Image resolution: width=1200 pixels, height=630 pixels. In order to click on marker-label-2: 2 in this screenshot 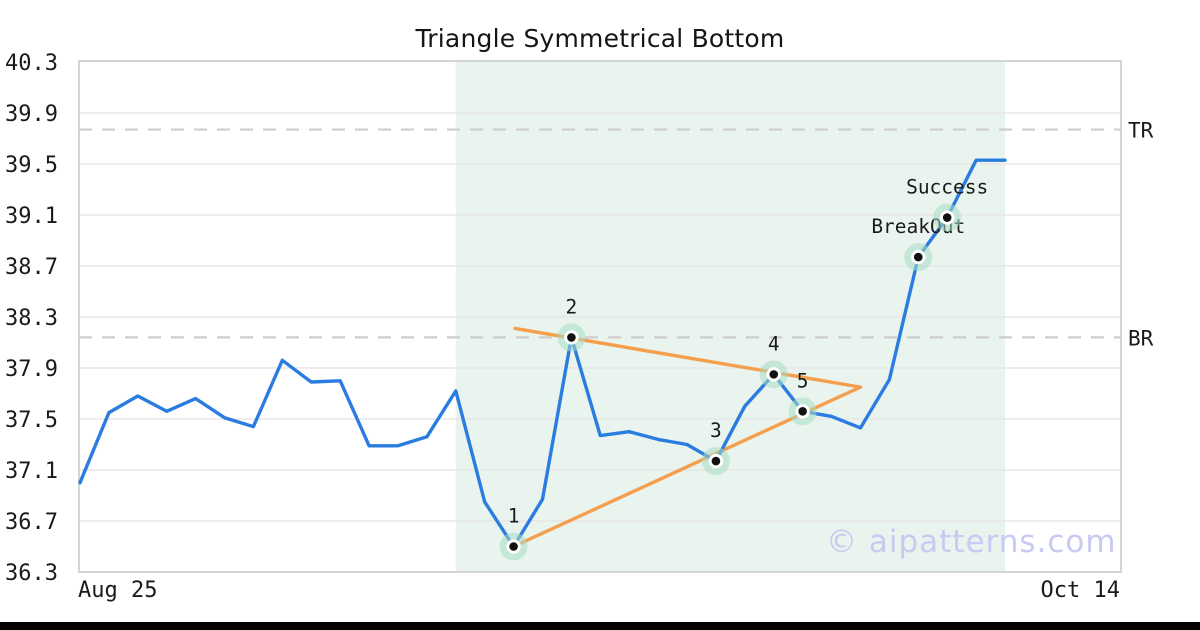, I will do `click(572, 306)`.